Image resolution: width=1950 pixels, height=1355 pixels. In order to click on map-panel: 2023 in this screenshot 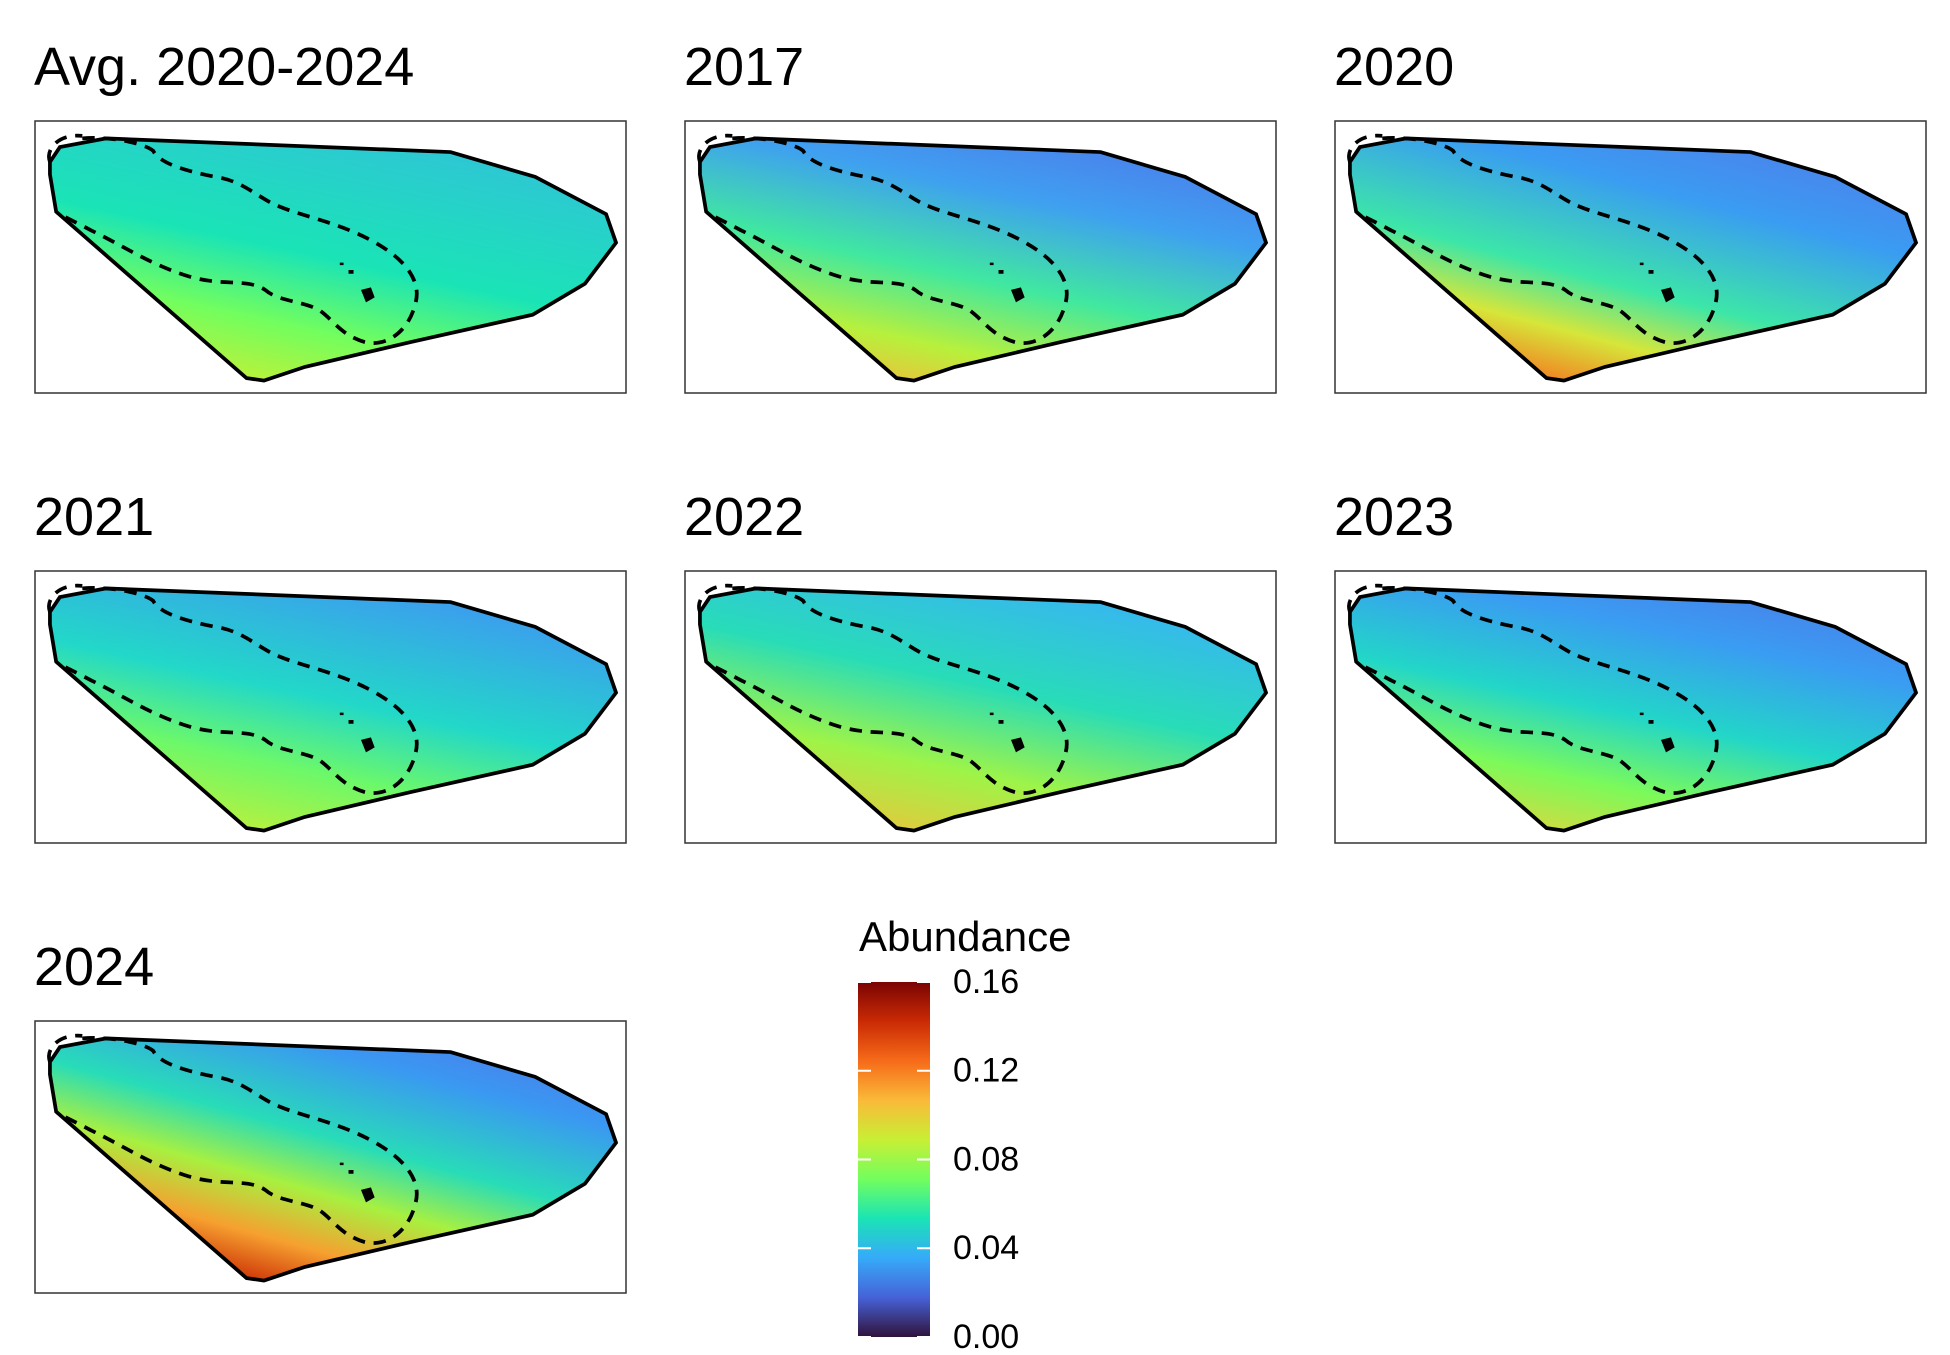, I will do `click(1630, 665)`.